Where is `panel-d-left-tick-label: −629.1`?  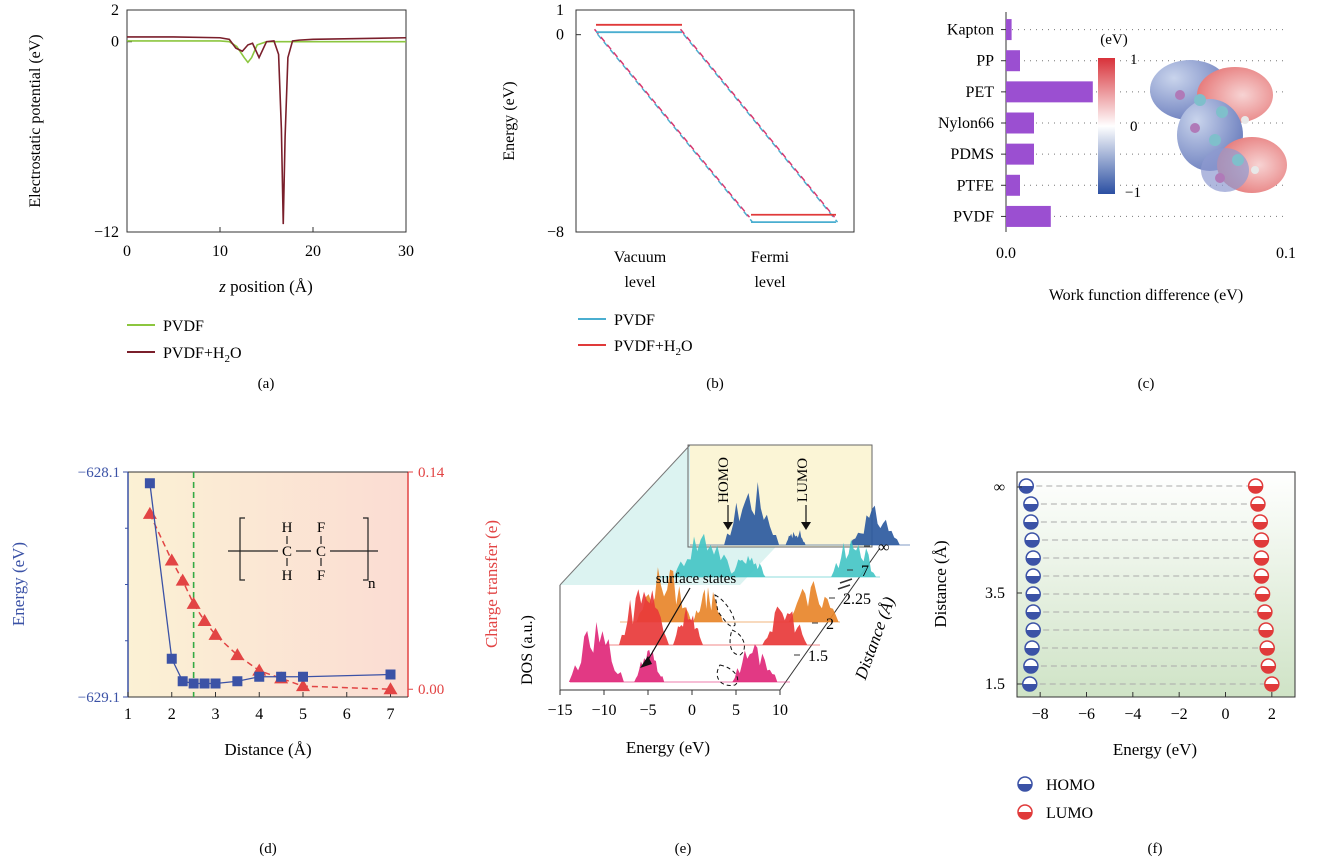 panel-d-left-tick-label: −629.1 is located at coordinates (99, 698).